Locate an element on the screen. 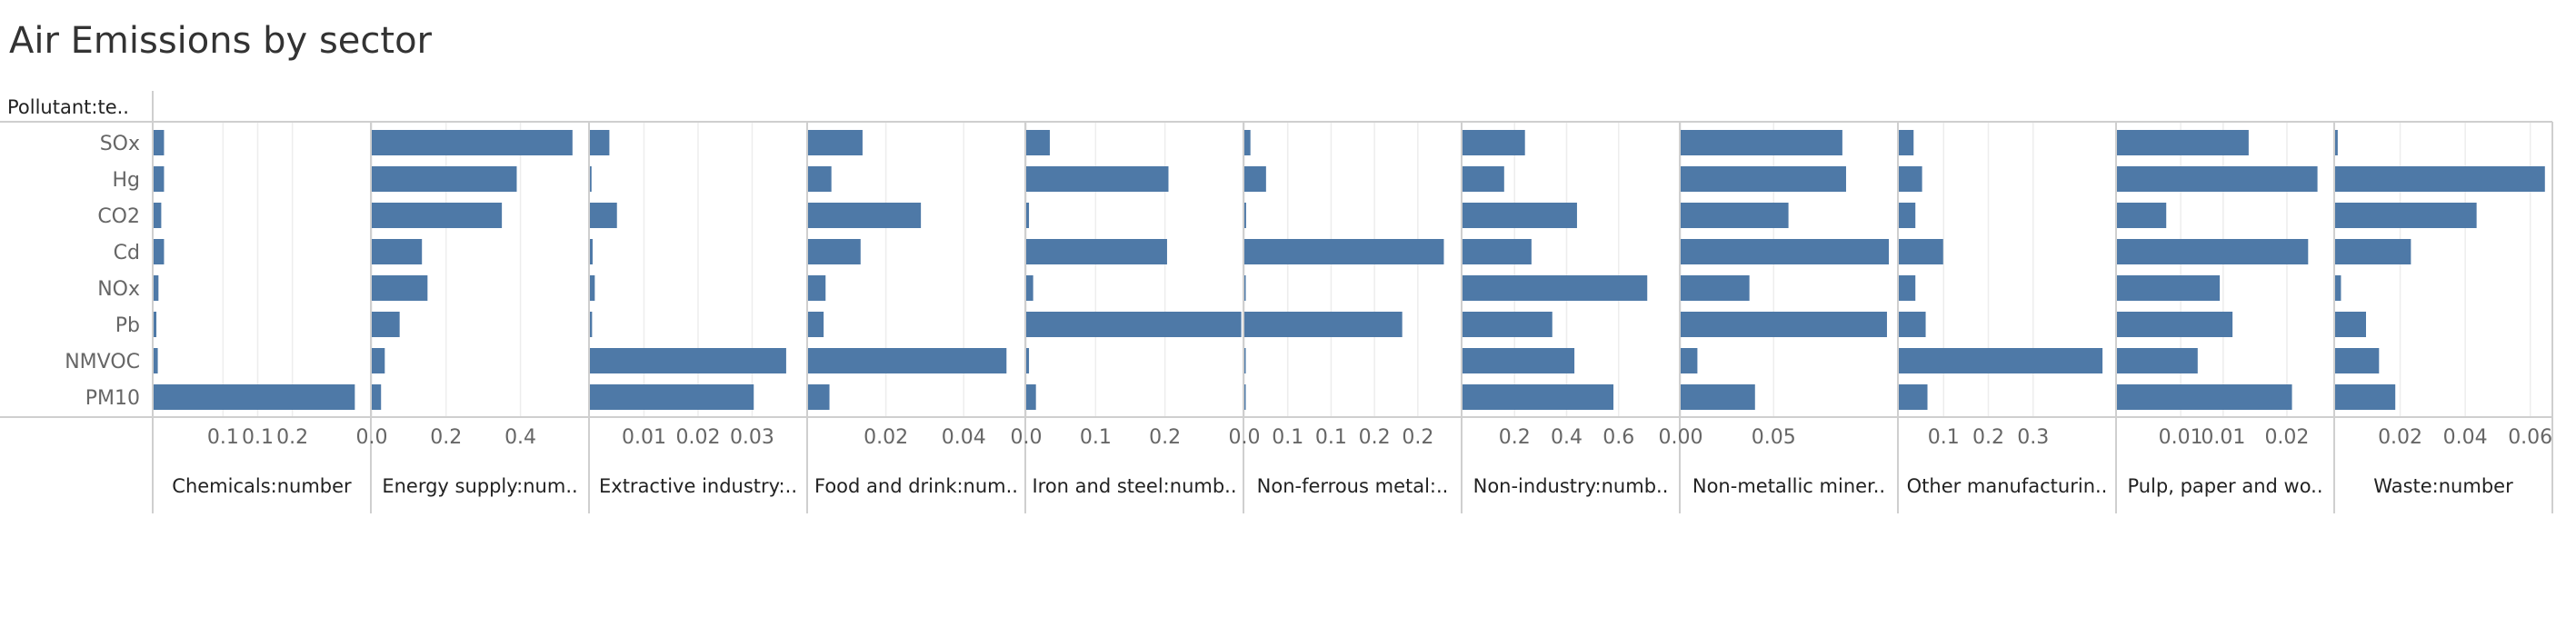 The height and width of the screenshot is (627, 2576). panel-1-title: Chemicals:number is located at coordinates (262, 486).